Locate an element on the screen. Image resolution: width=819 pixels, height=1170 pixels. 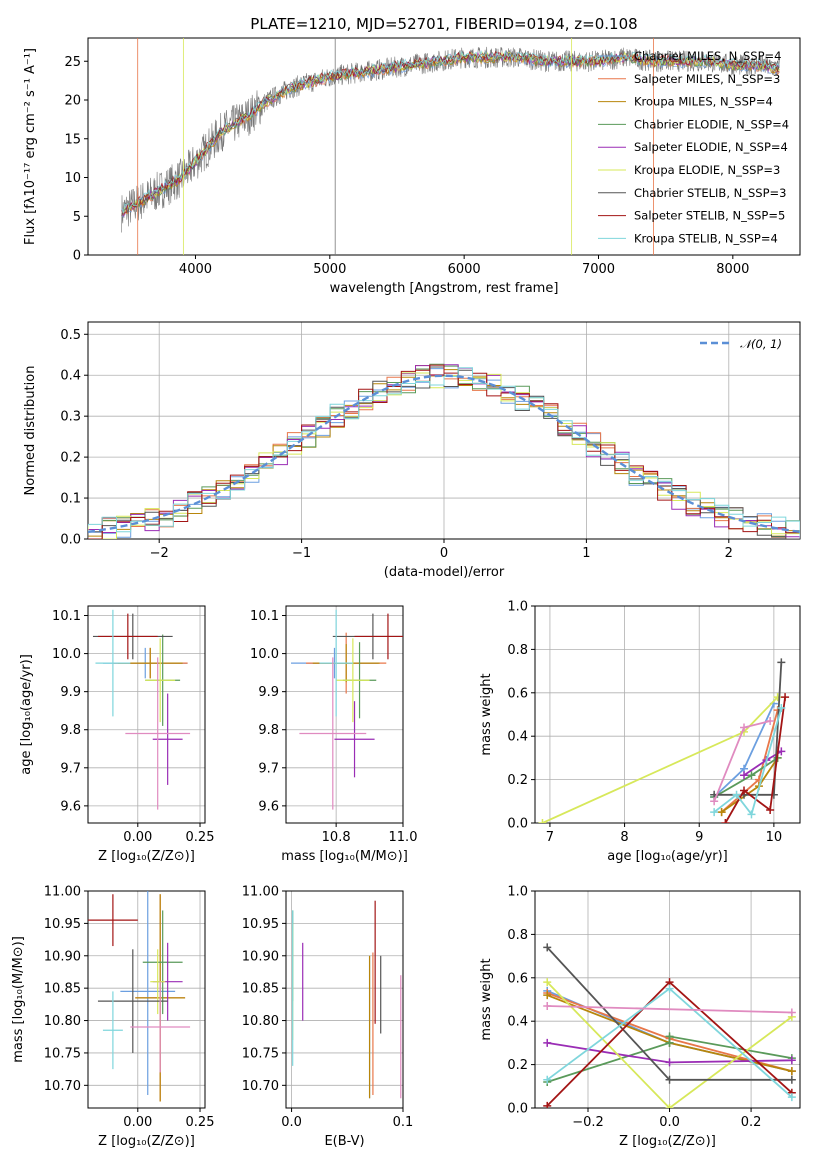
x-tick-label: 10.8 is located at coordinates (336, 837).